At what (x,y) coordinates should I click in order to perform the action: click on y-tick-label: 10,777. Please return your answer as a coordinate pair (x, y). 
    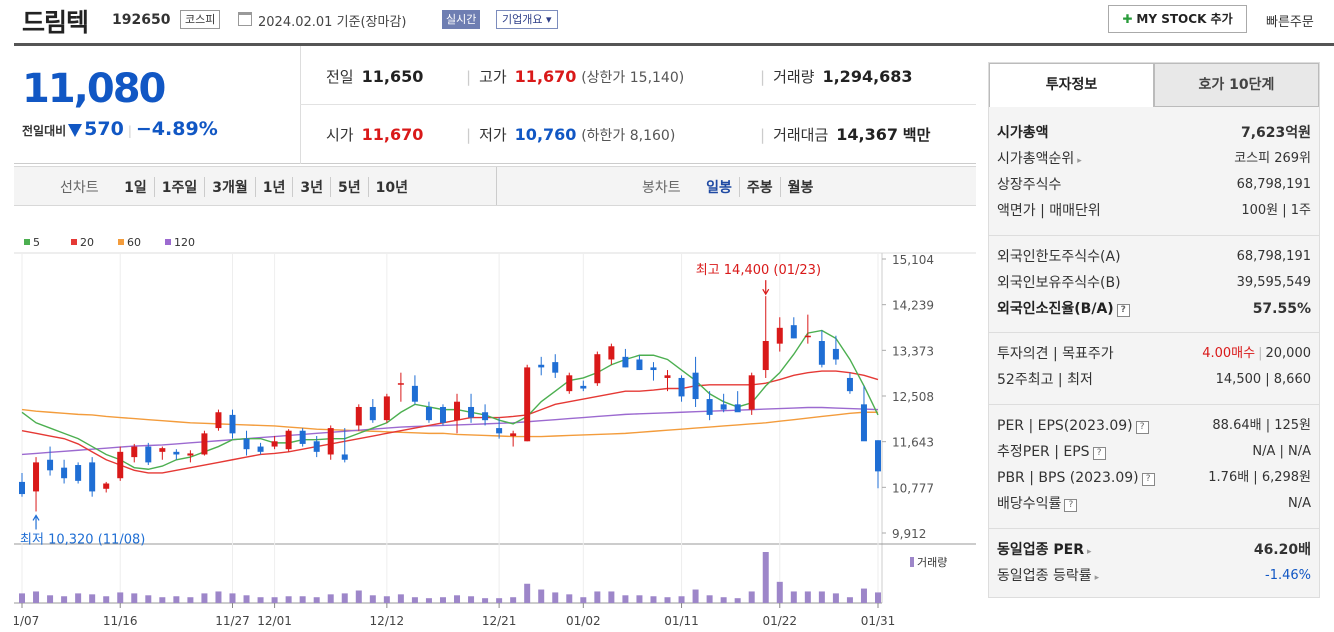
    Looking at the image, I should click on (913, 488).